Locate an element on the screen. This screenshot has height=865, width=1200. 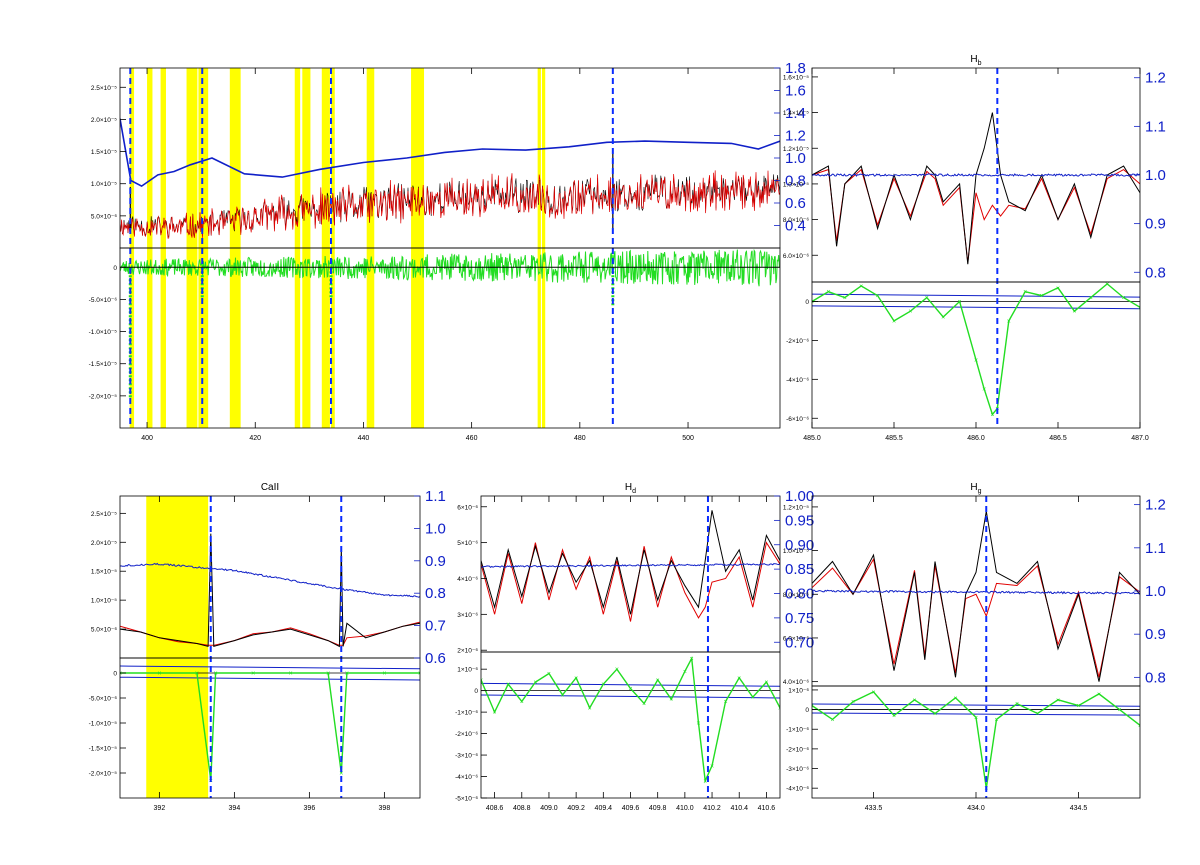
ratio-tick-label: 0.95 is located at coordinates (799, 520).